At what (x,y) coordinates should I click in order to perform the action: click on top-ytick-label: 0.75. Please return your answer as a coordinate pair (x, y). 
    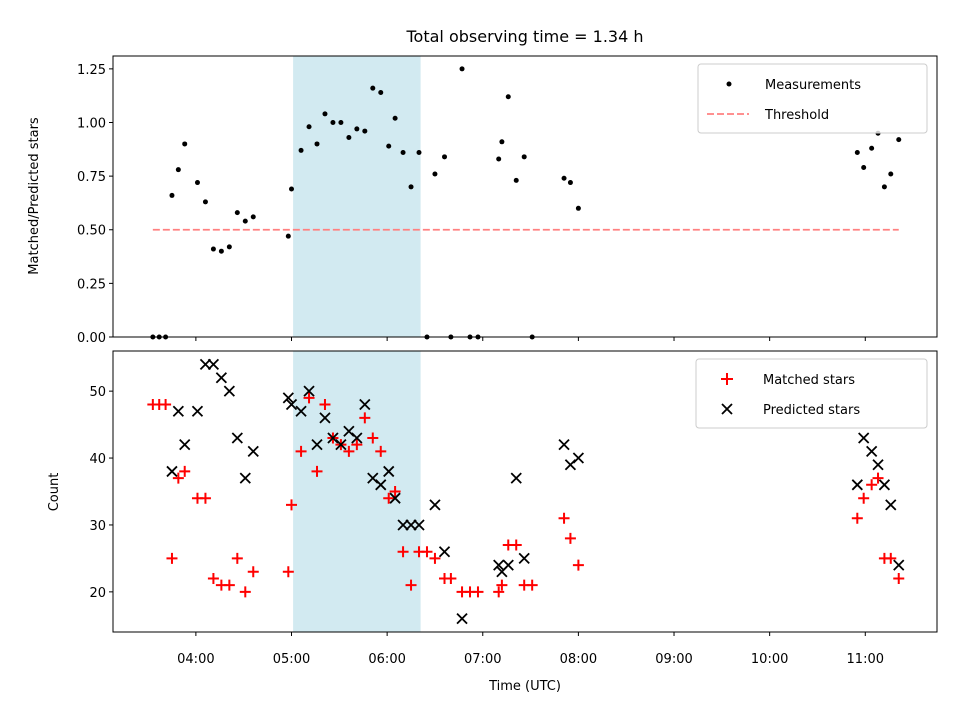
    Looking at the image, I should click on (91, 177).